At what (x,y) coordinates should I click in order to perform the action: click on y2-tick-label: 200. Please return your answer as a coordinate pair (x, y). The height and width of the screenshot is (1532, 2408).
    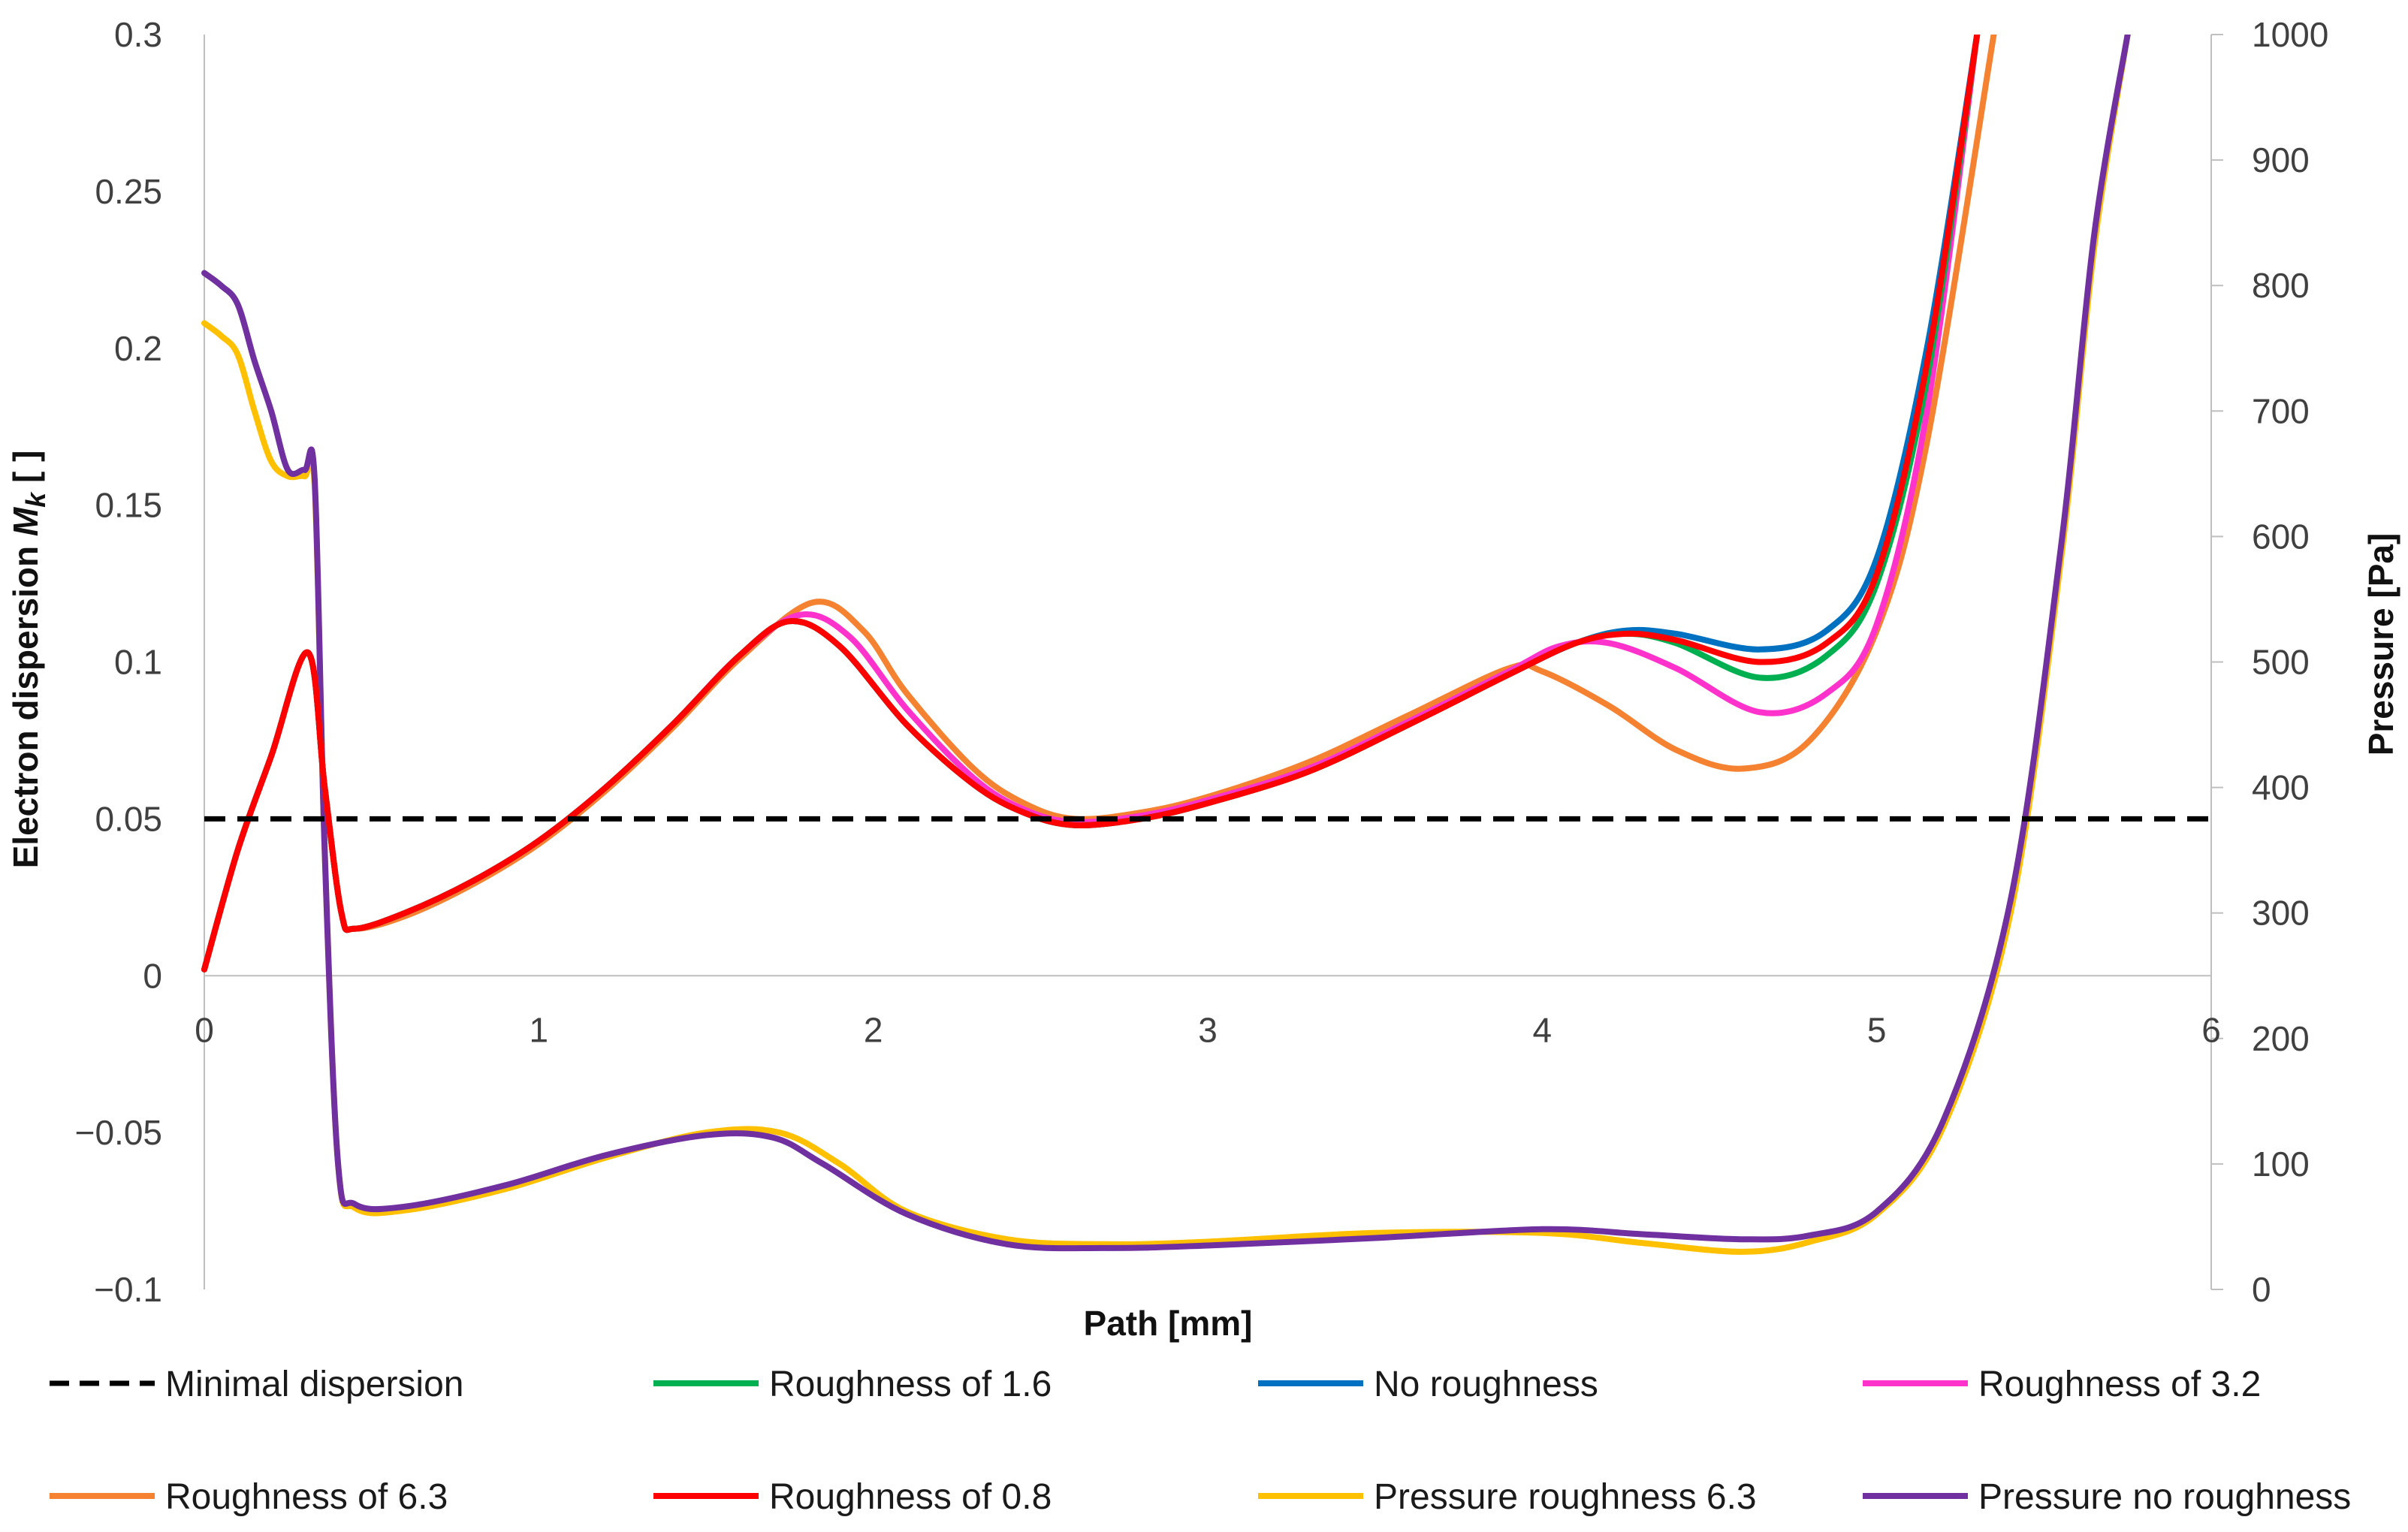
    Looking at the image, I should click on (2281, 1038).